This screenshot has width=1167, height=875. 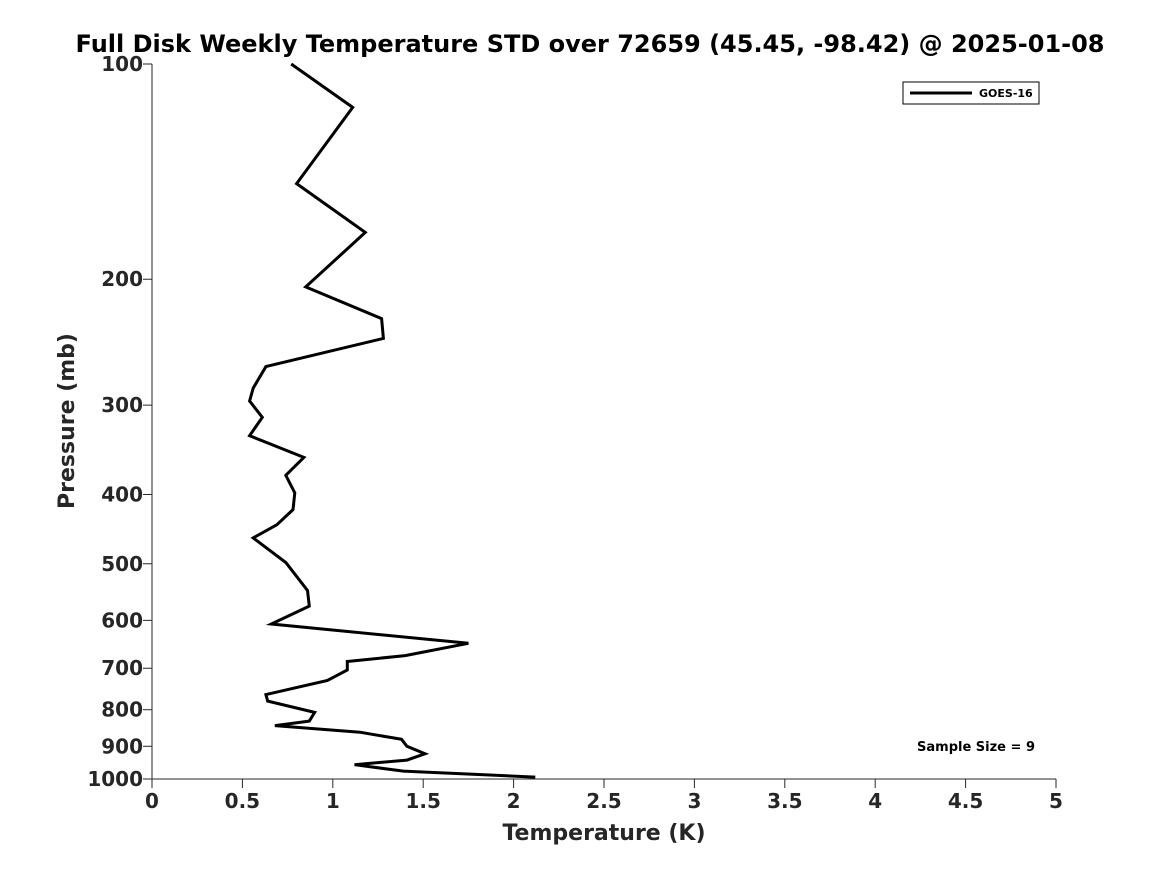 What do you see at coordinates (152, 801) in the screenshot?
I see `x-tick-label: 0` at bounding box center [152, 801].